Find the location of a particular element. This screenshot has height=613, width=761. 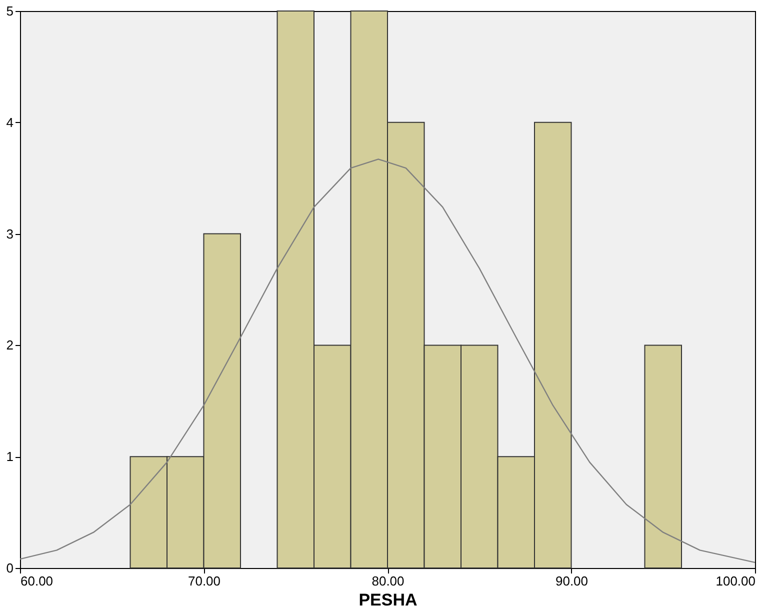

y-tick-label: 3 is located at coordinates (10, 234).